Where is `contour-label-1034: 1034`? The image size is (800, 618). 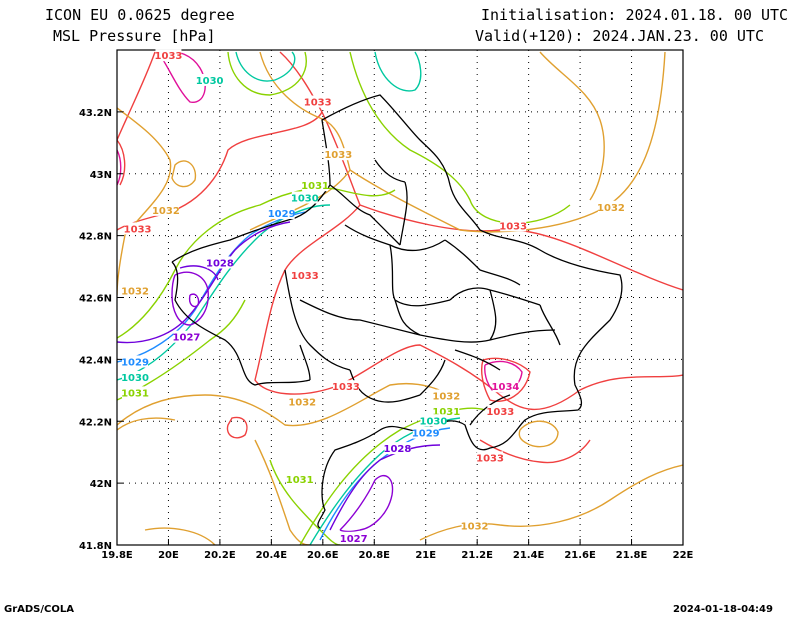
contour-label-1034: 1034 is located at coordinates (506, 387).